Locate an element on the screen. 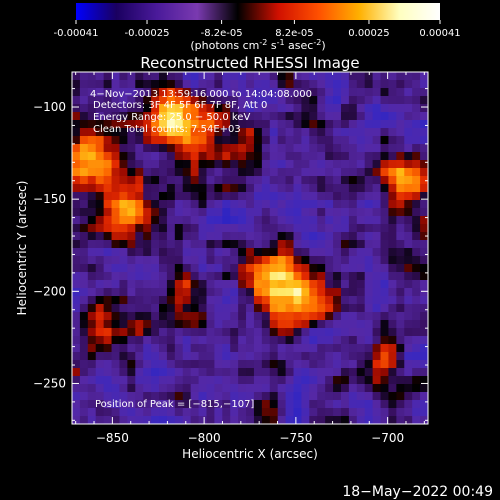 The width and height of the screenshot is (500, 500). y-tick-label: −200 is located at coordinates (49, 291).